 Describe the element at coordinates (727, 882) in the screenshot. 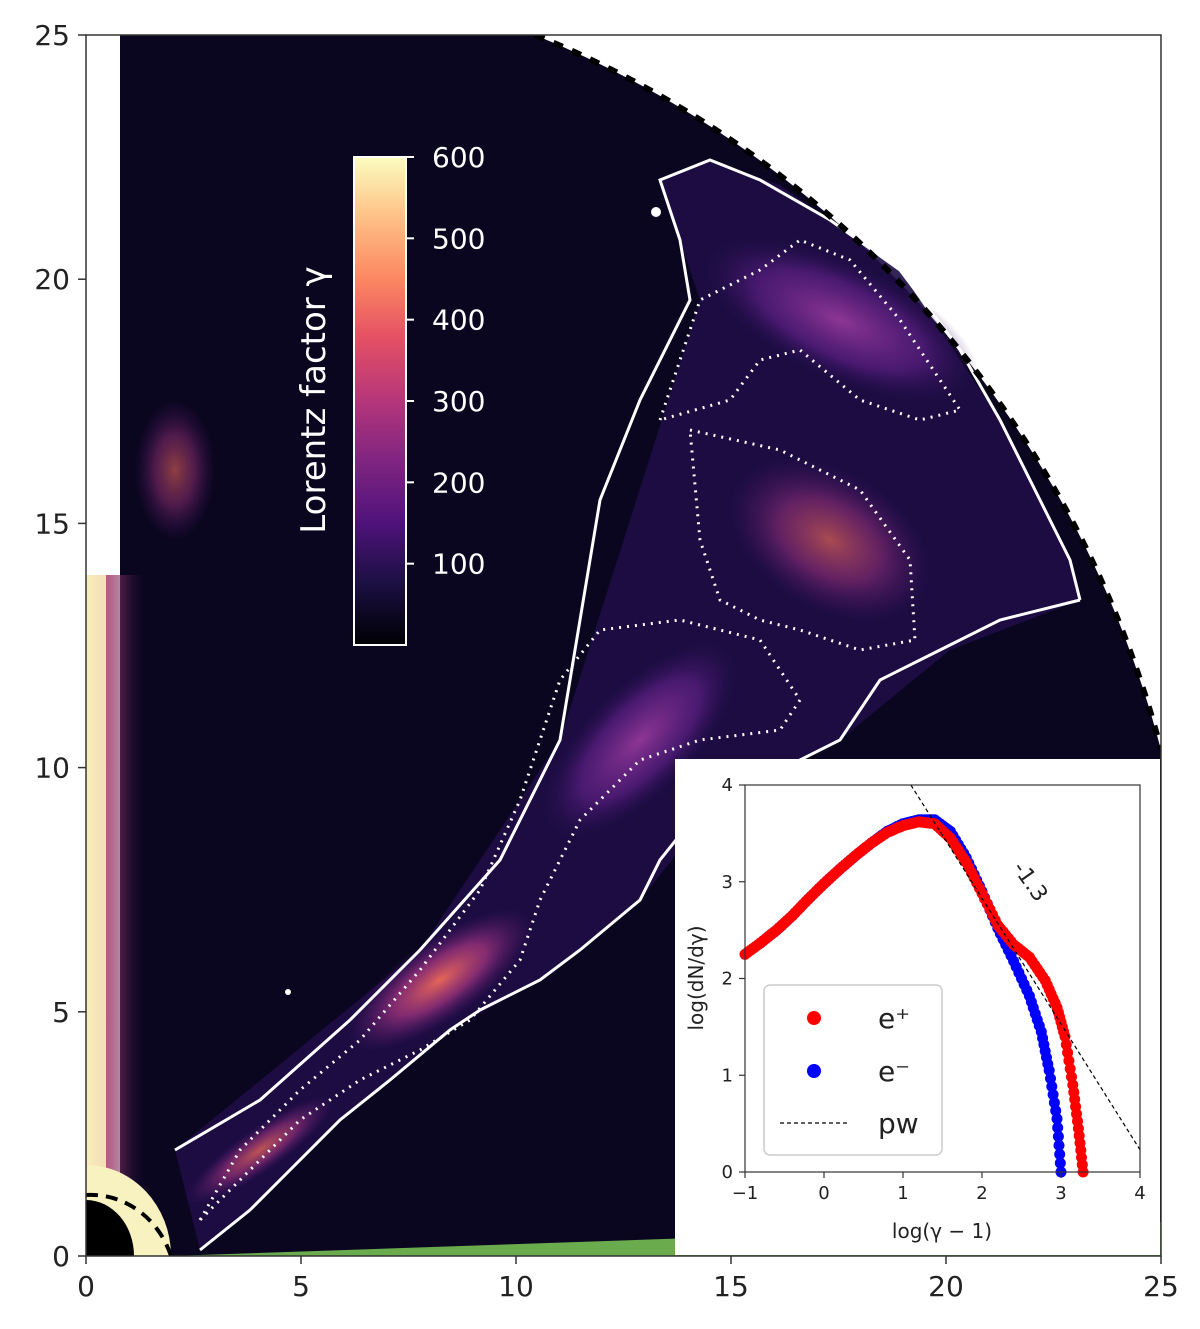

I see `inset-y-tick-label: 3` at that location.